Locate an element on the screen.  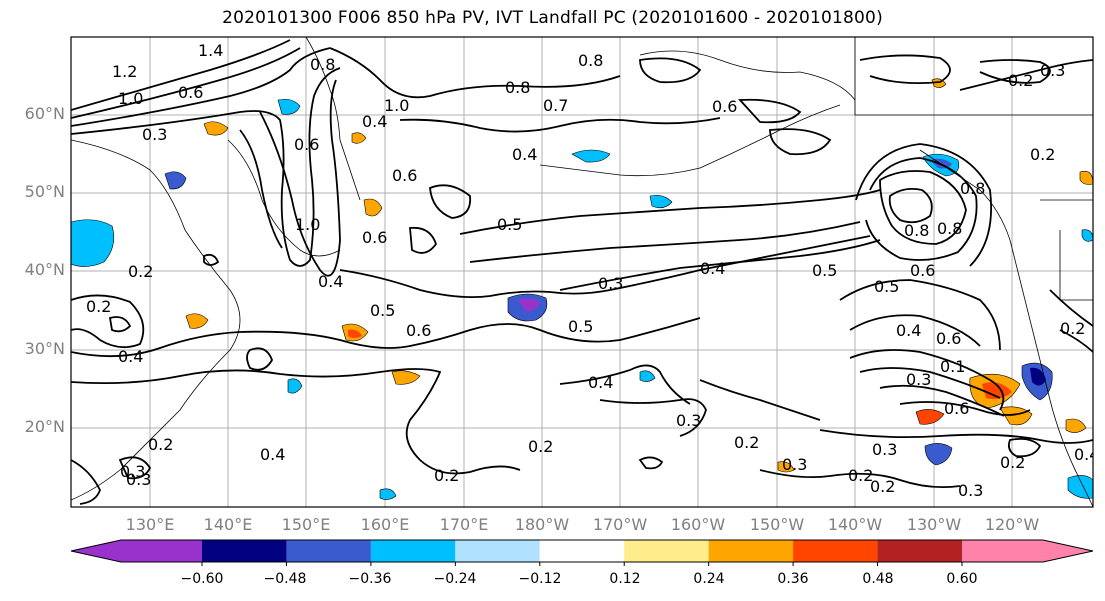
colorbar-tick-label: −0.48 is located at coordinates (285, 579).